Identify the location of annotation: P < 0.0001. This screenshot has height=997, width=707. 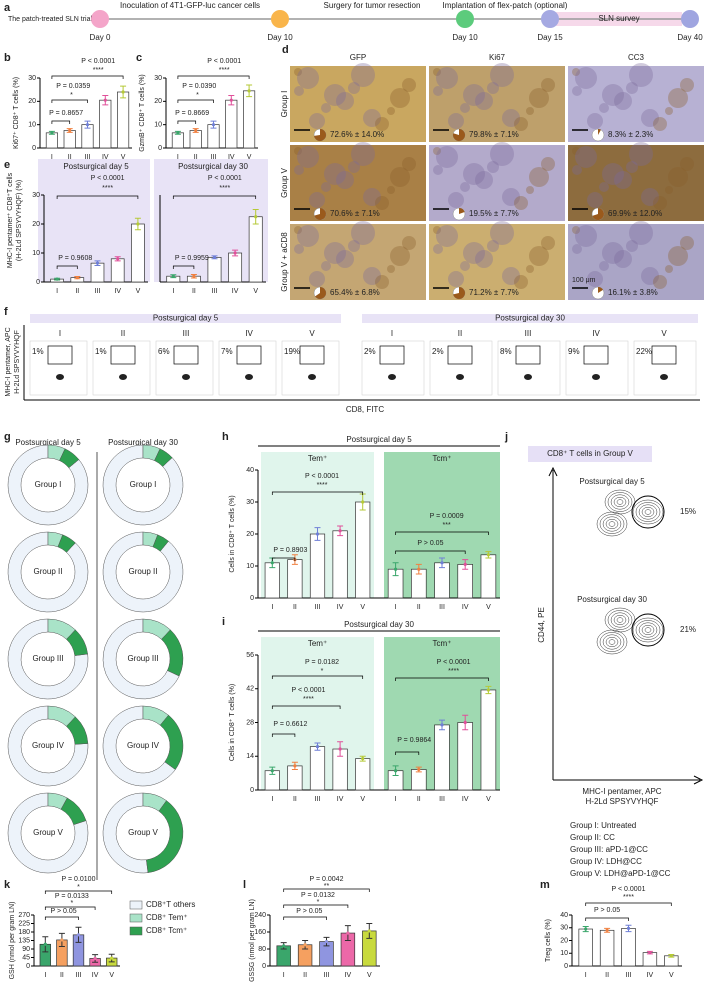
(322, 476).